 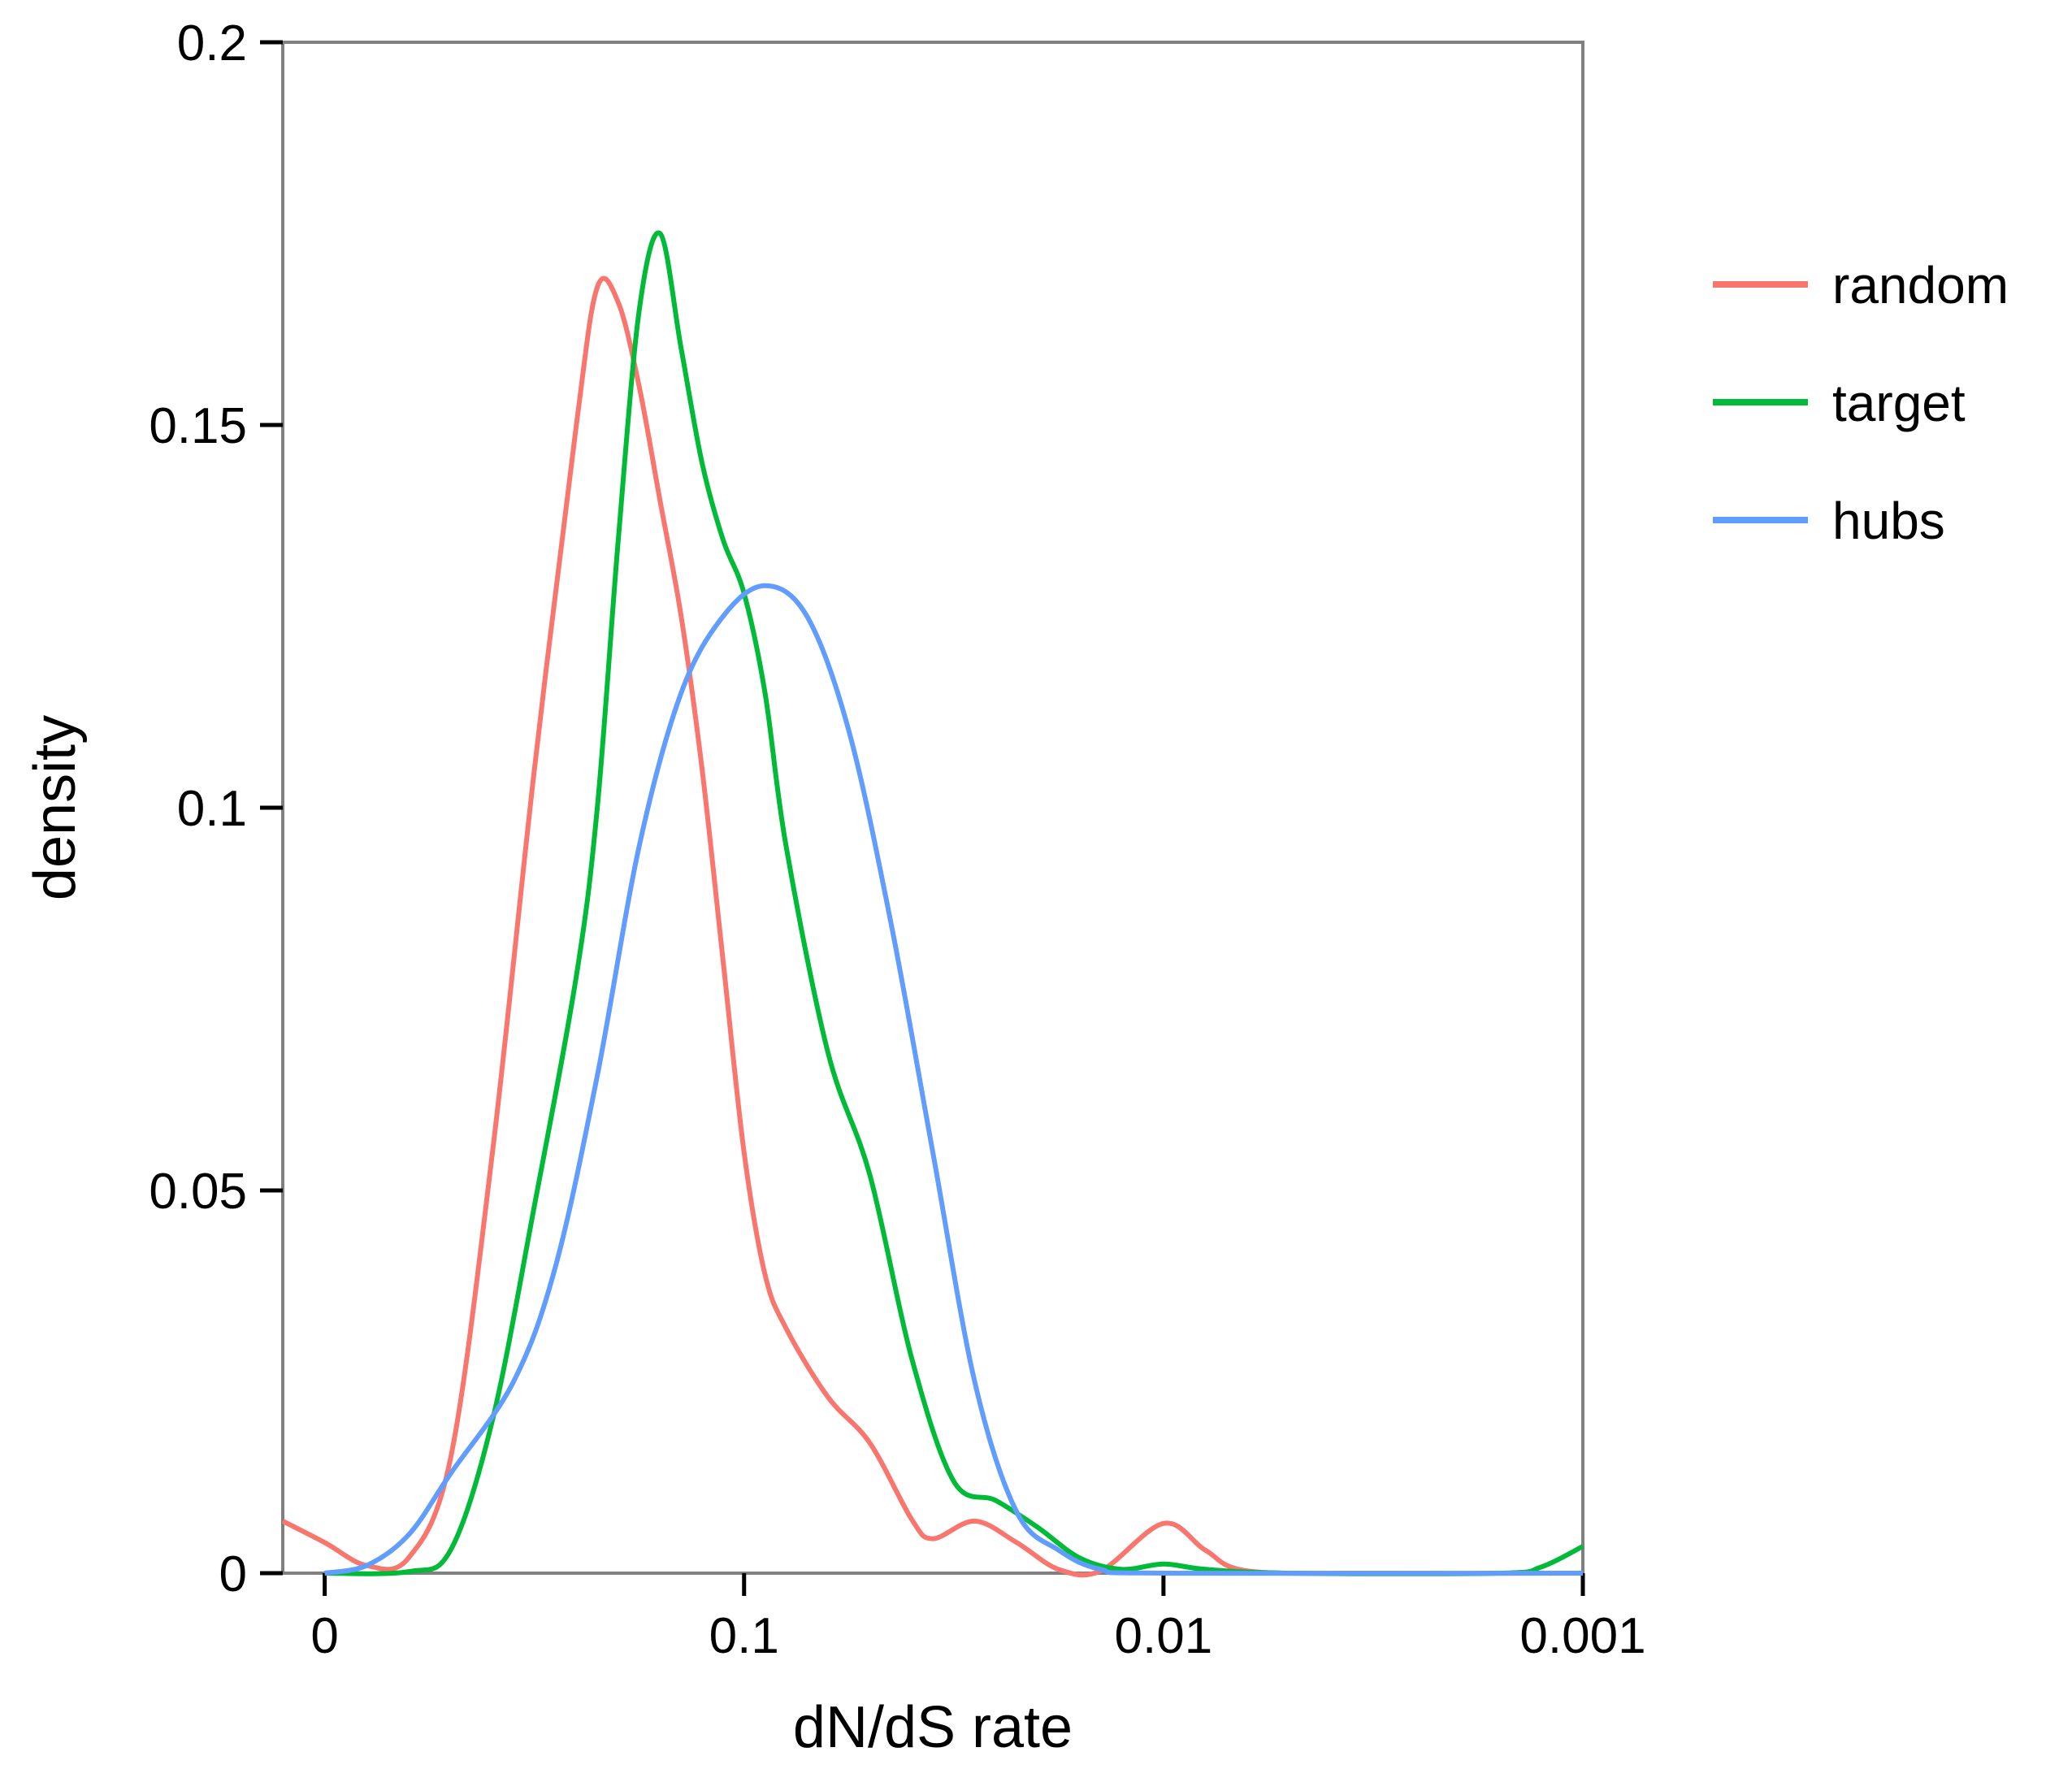 What do you see at coordinates (1889, 521) in the screenshot?
I see `legend-label-hubs: hubs` at bounding box center [1889, 521].